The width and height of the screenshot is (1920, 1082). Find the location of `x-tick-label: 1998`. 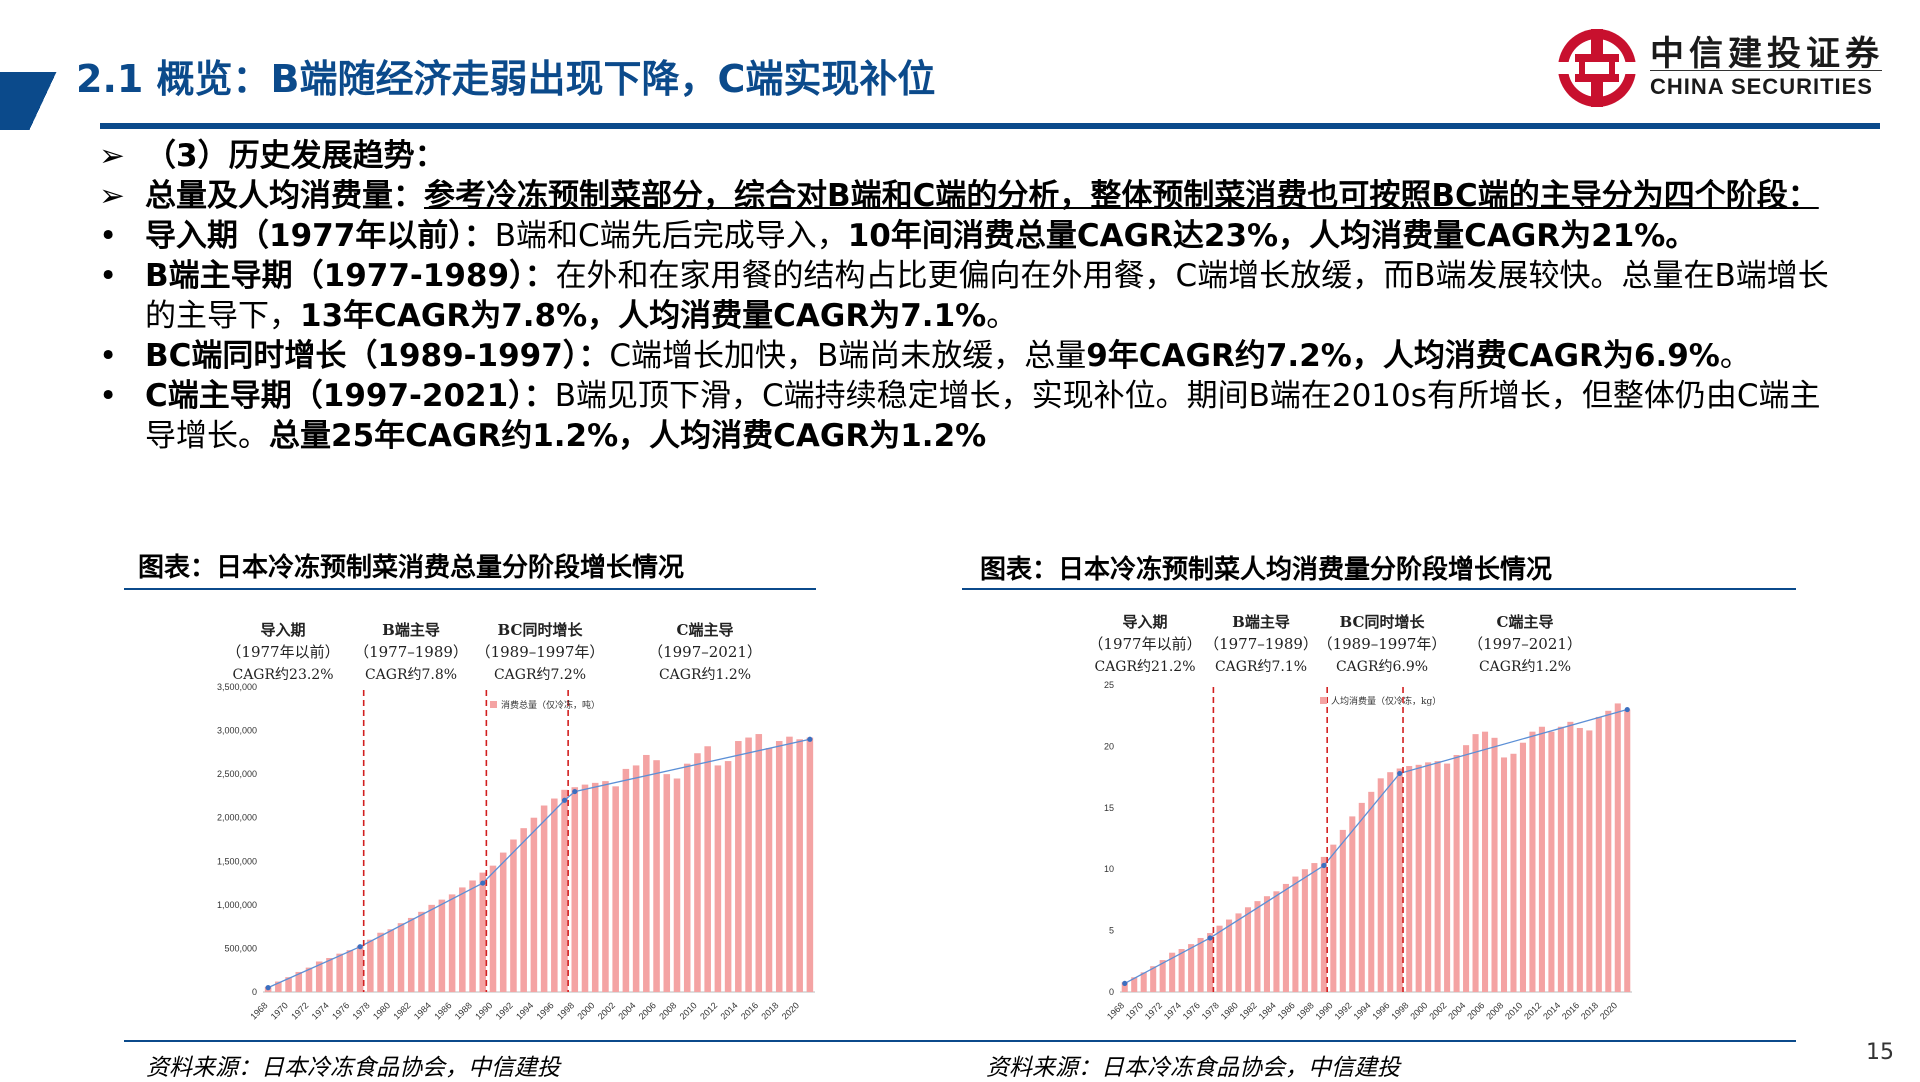

x-tick-label: 1998 is located at coordinates (1399, 1010).